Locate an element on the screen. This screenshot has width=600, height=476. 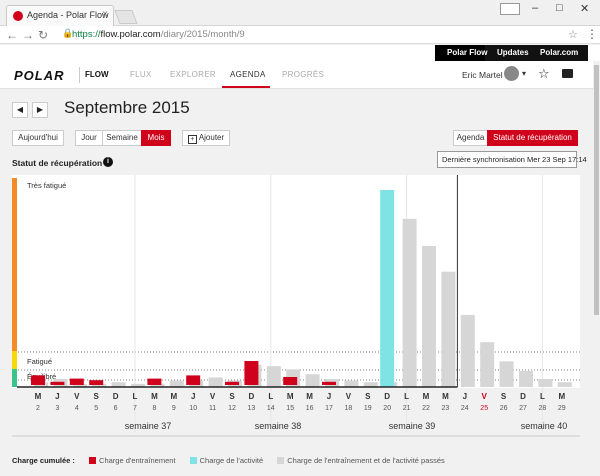
month-view-button: Mois is located at coordinates (156, 138).